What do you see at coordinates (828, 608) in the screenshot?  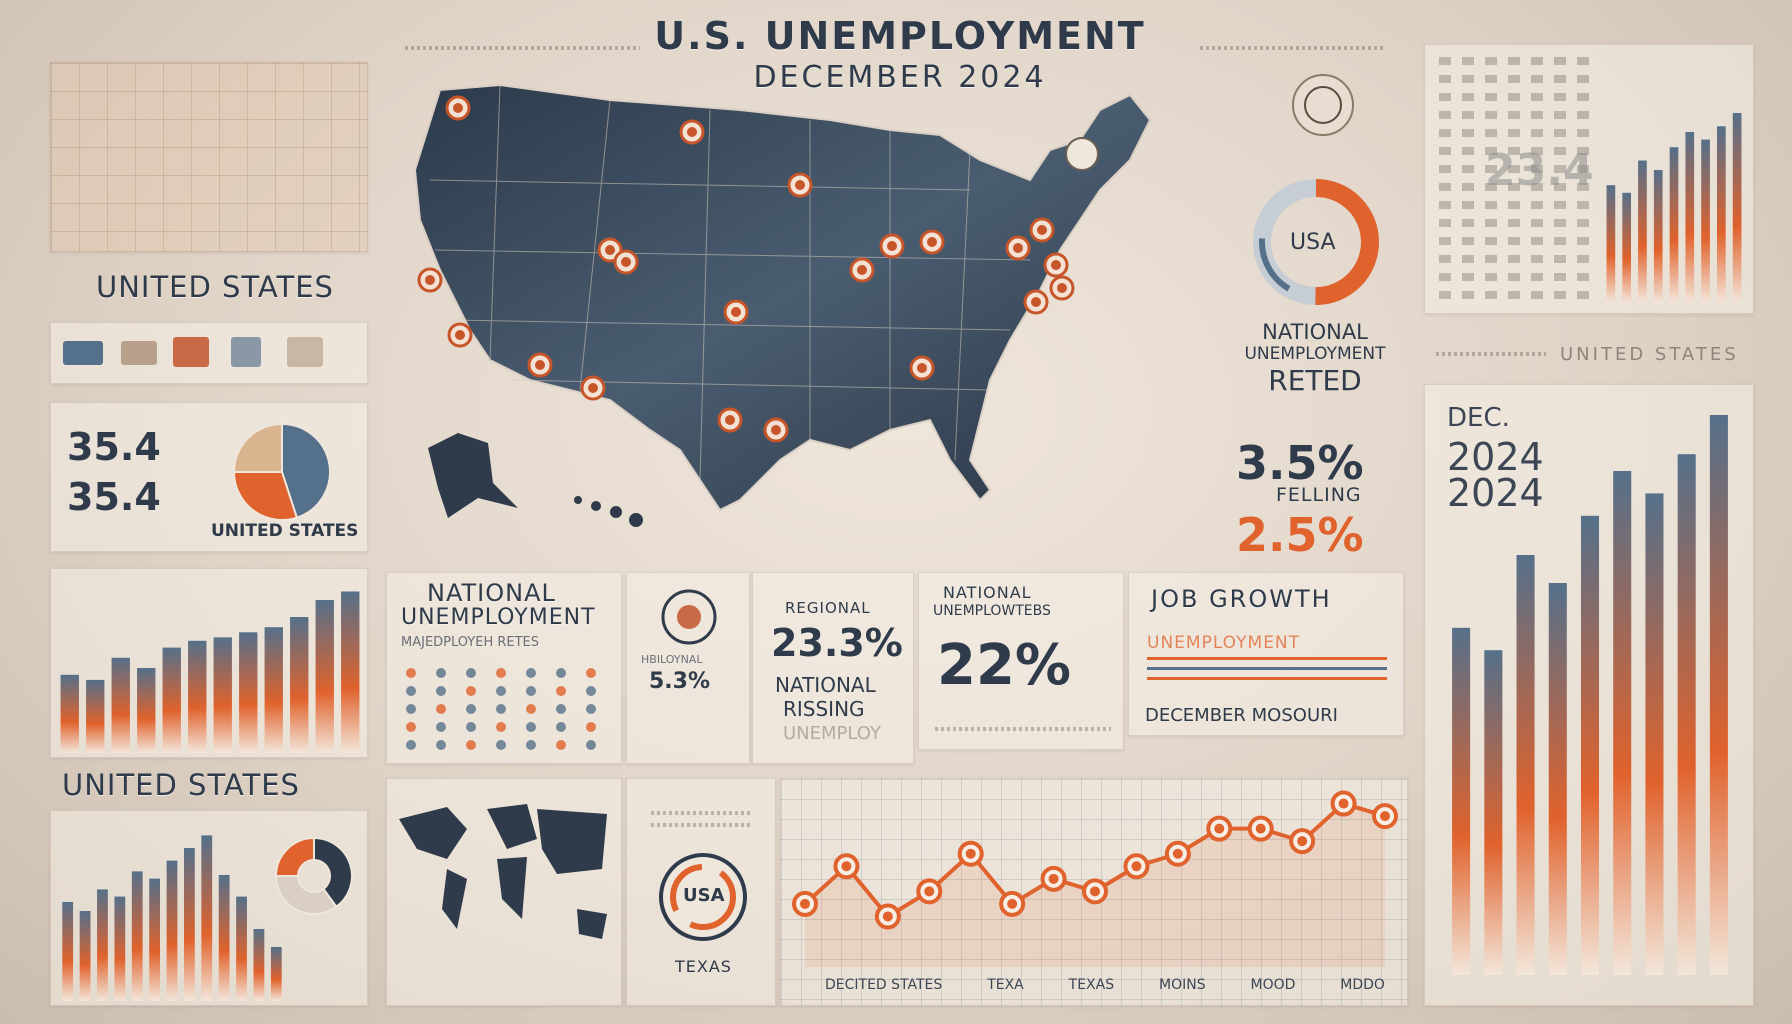 I see `regional-label: REGIONAL` at bounding box center [828, 608].